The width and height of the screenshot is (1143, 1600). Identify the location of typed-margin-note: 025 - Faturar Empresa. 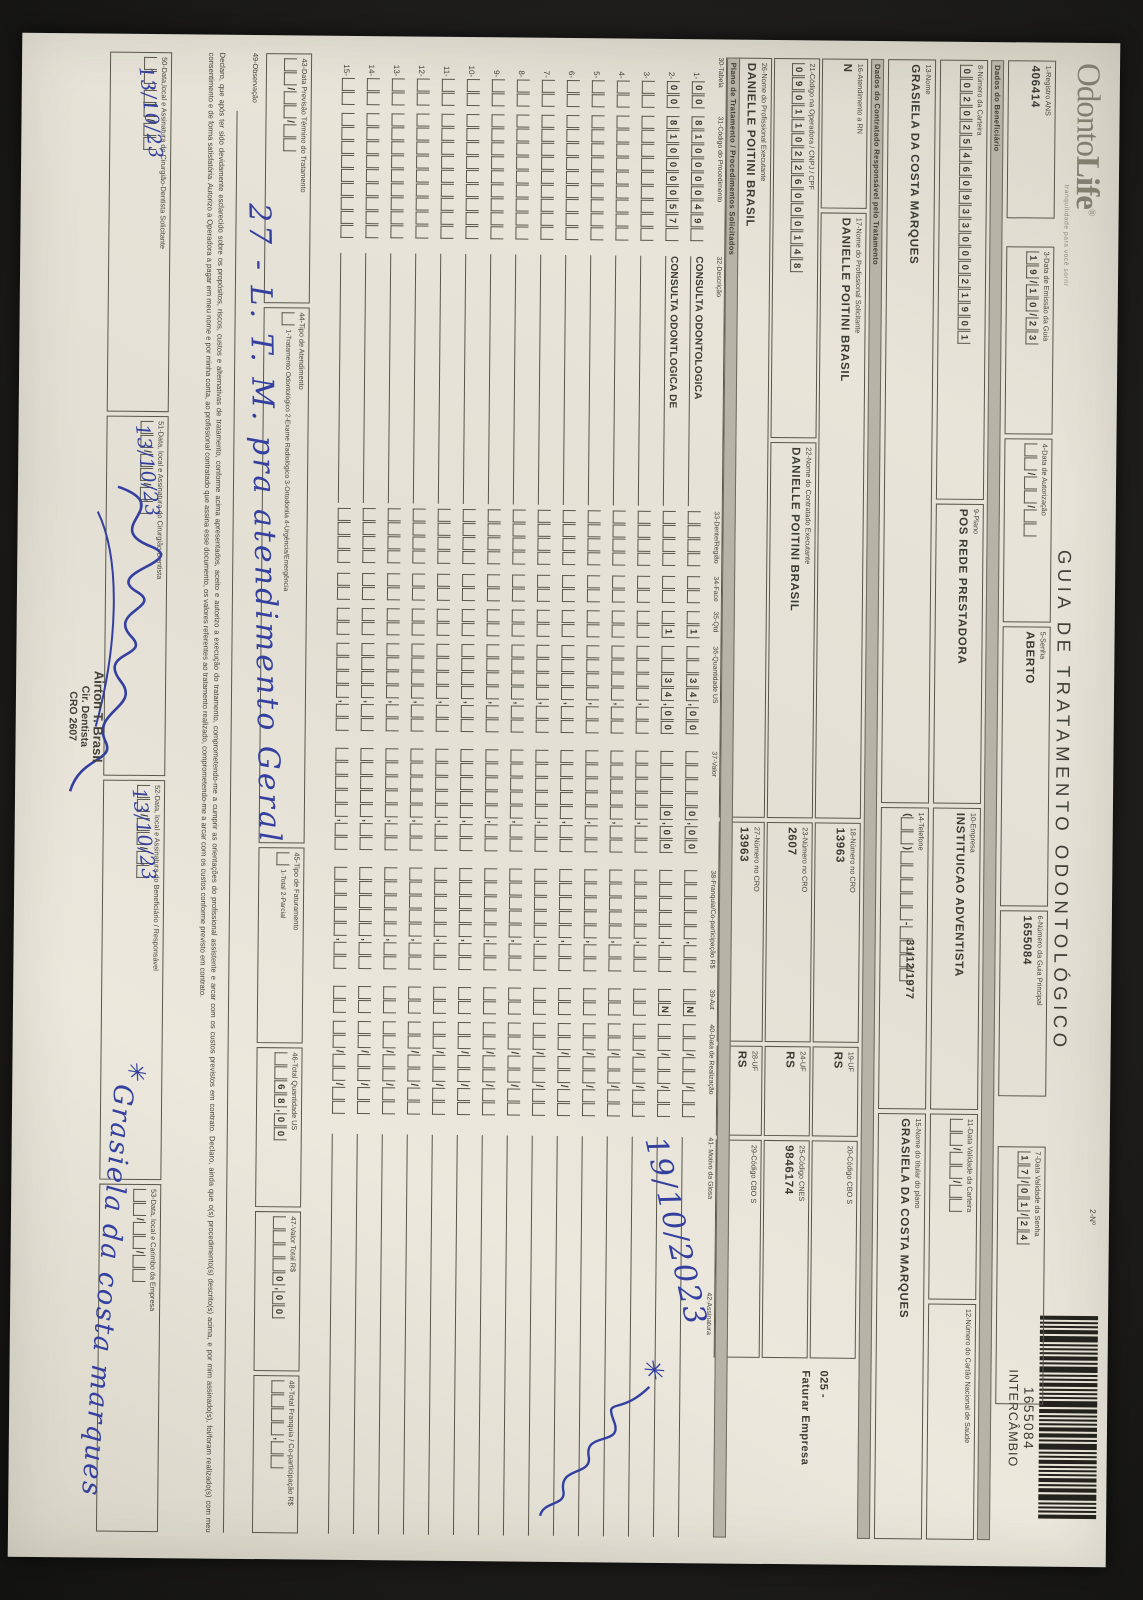
(814, 1418).